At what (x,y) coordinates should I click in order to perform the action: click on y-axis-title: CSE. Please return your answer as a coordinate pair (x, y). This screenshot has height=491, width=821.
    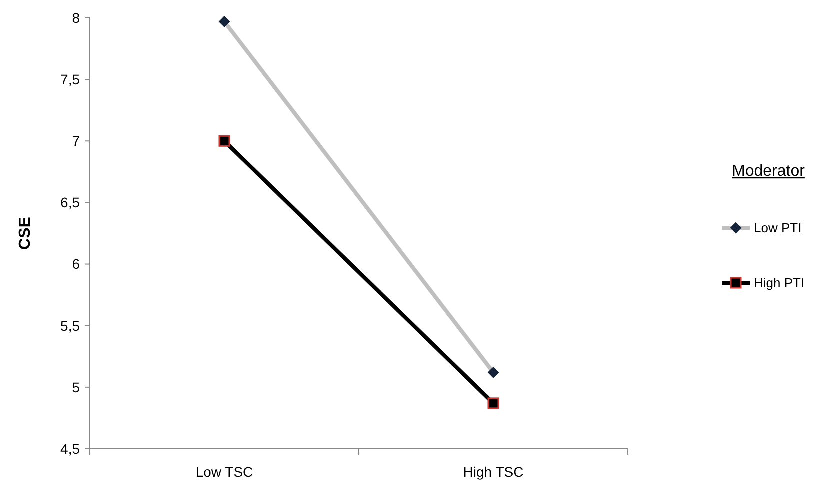
    Looking at the image, I should click on (25, 233).